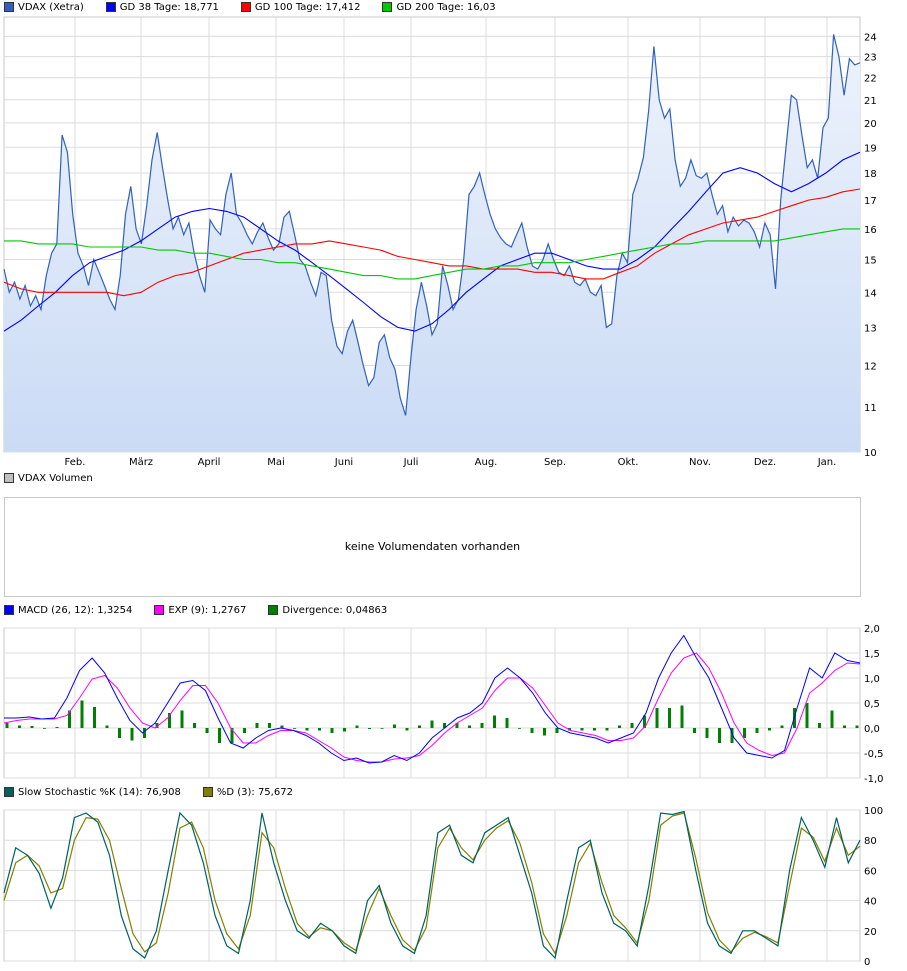 Image resolution: width=907 pixels, height=971 pixels. I want to click on macd-y-tick: 0,5, so click(872, 704).